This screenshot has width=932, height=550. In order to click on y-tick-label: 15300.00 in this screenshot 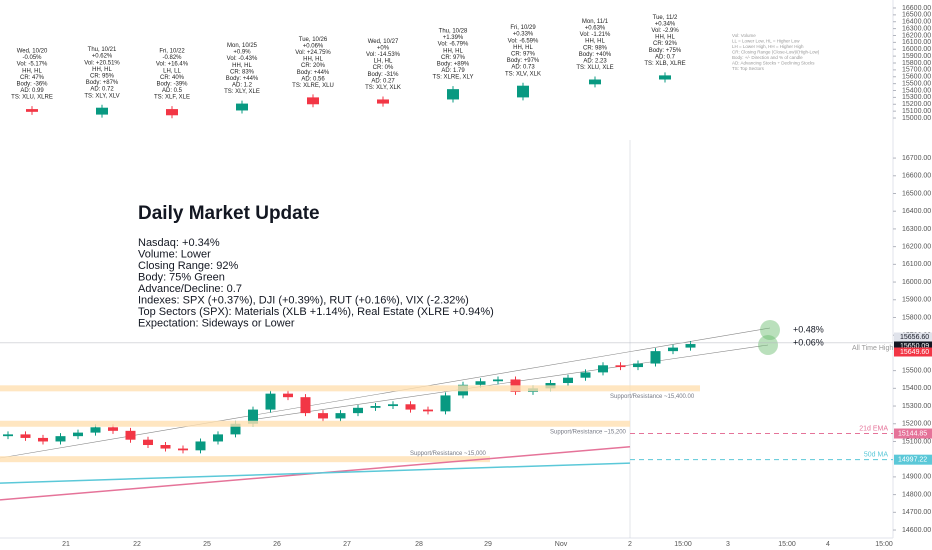, I will do `click(916, 97)`.